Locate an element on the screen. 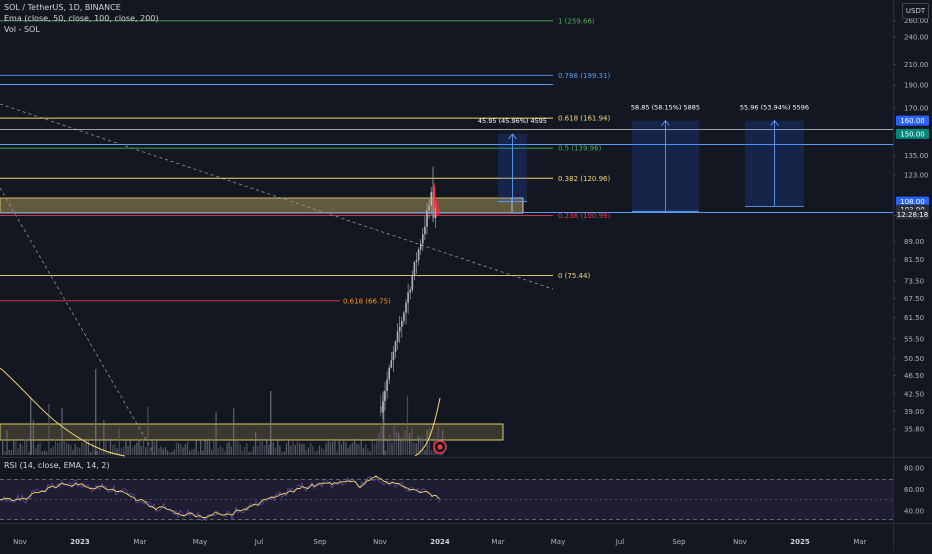  candlesticks is located at coordinates (410, 293).